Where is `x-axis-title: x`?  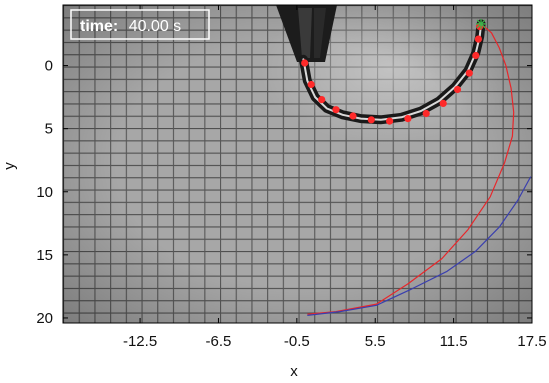 x-axis-title: x is located at coordinates (294, 371).